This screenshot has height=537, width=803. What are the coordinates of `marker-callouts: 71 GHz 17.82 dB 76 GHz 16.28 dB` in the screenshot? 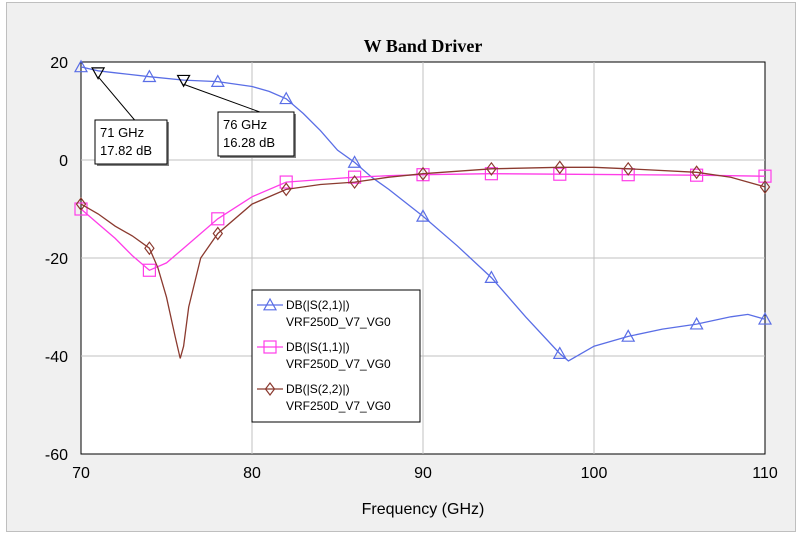 It's located at (193, 116).